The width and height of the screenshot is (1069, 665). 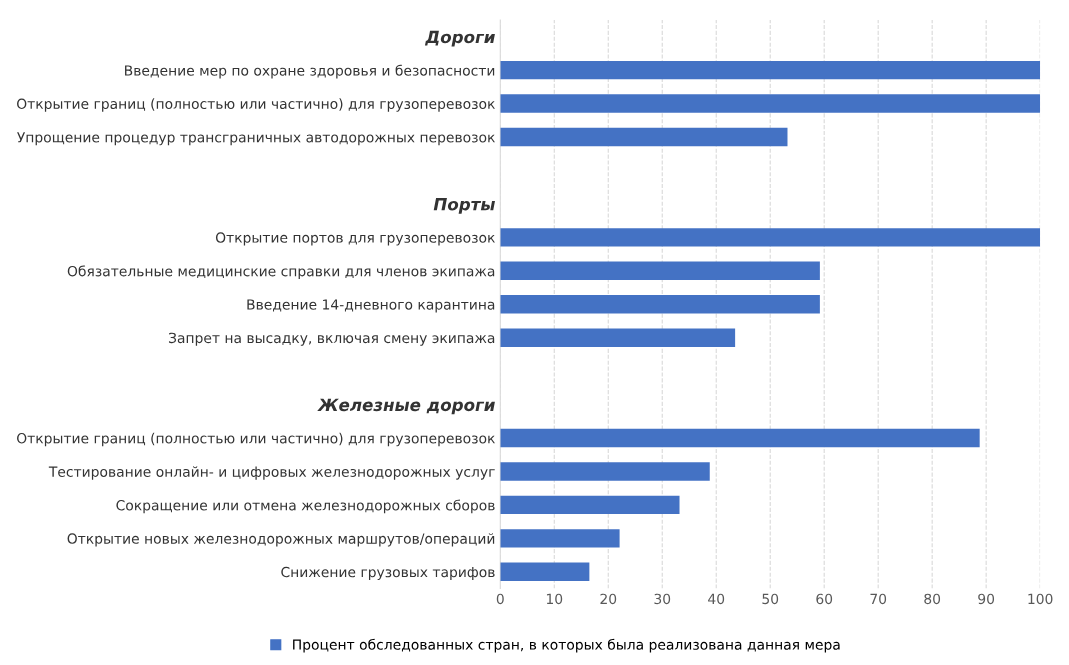 I want to click on x-tick-label: 40, so click(x=716, y=599).